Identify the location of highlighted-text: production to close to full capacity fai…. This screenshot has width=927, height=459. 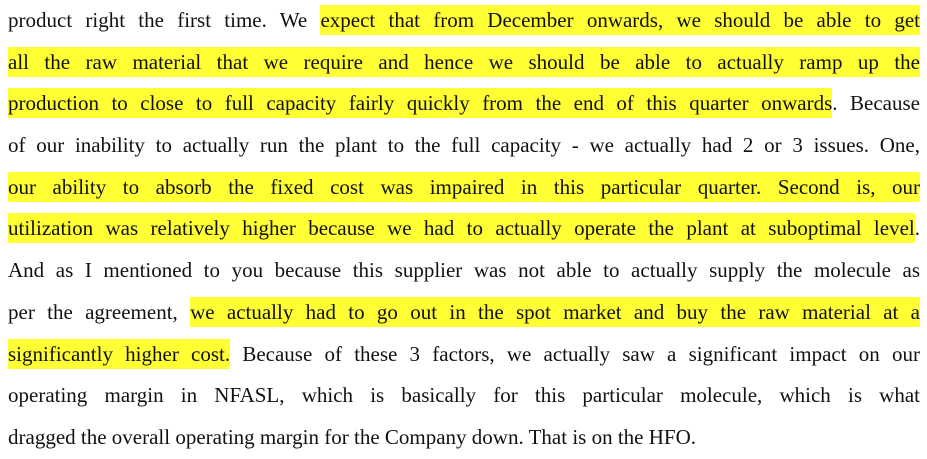
(420, 103).